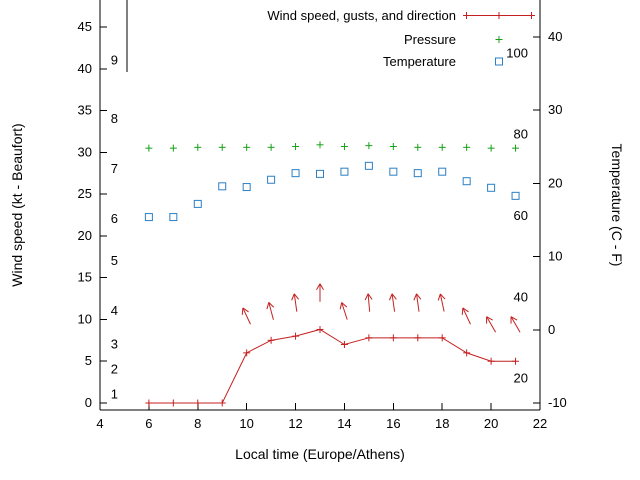 The height and width of the screenshot is (480, 640). Describe the element at coordinates (491, 423) in the screenshot. I see `x-tick-label: 20` at that location.